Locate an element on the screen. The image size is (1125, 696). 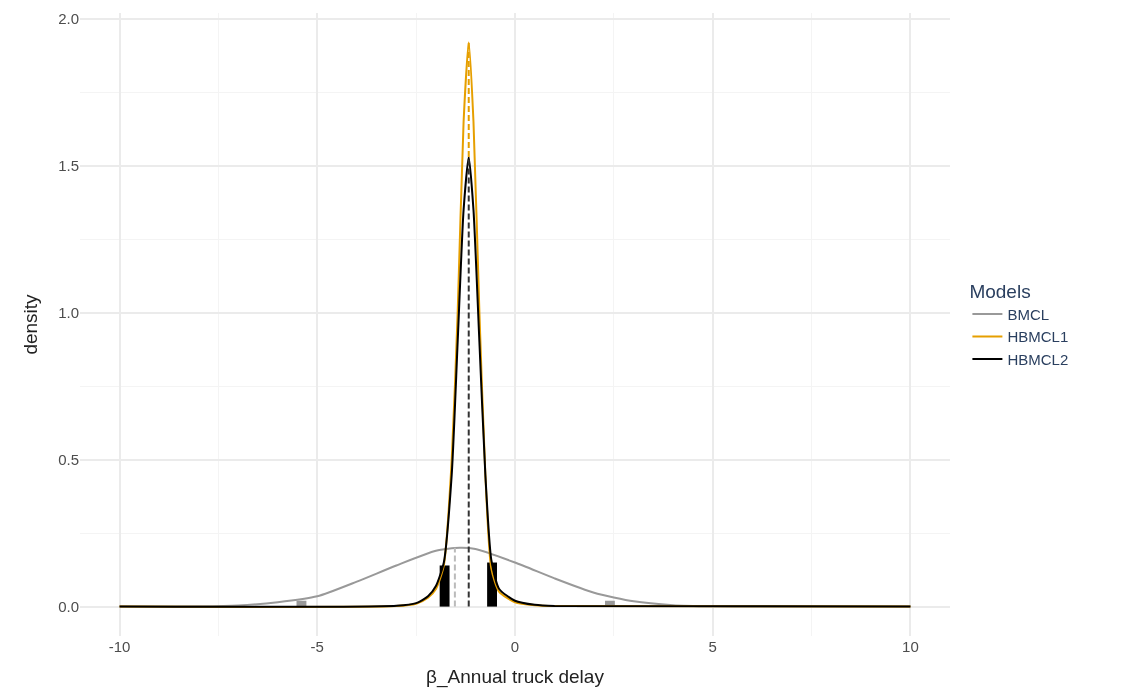
y-tick-label: 2.0 is located at coordinates (68, 19).